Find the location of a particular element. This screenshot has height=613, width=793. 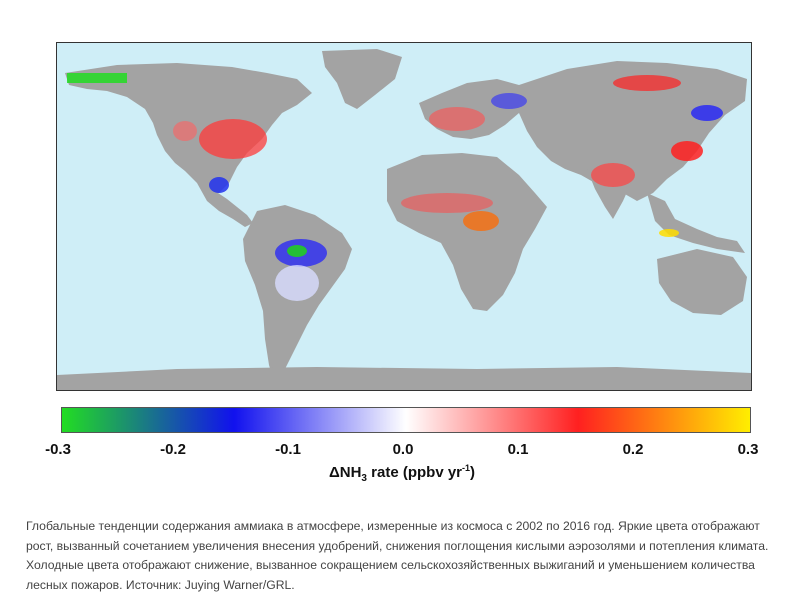

antarctica-landmass is located at coordinates (404, 378).